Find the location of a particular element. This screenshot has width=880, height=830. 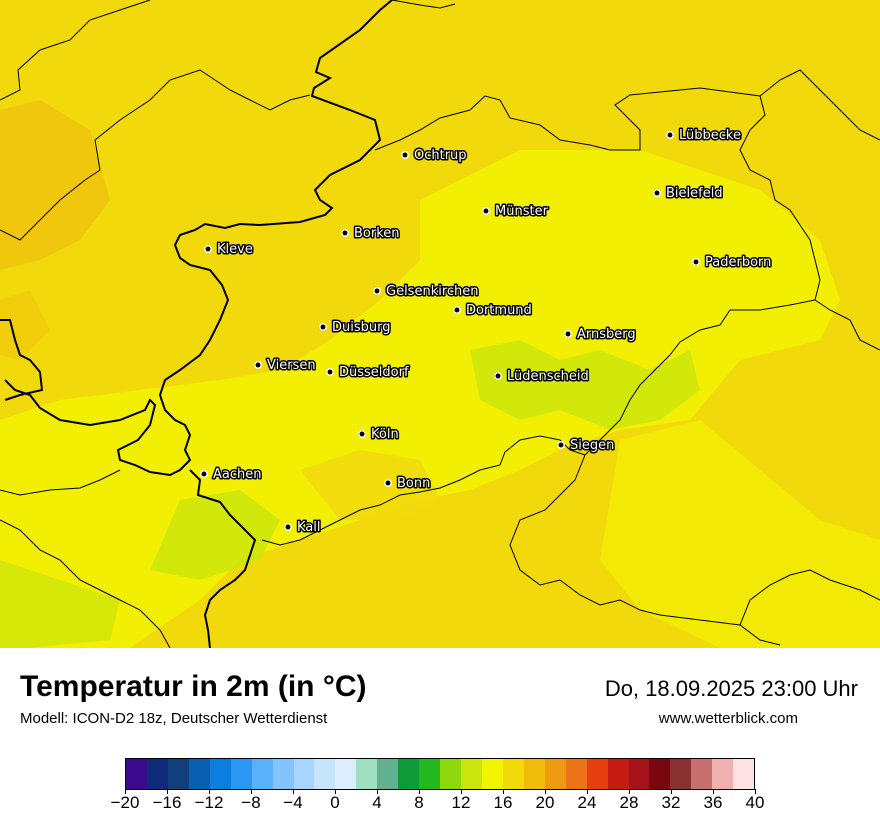

city-marker: Siegen is located at coordinates (586, 446).